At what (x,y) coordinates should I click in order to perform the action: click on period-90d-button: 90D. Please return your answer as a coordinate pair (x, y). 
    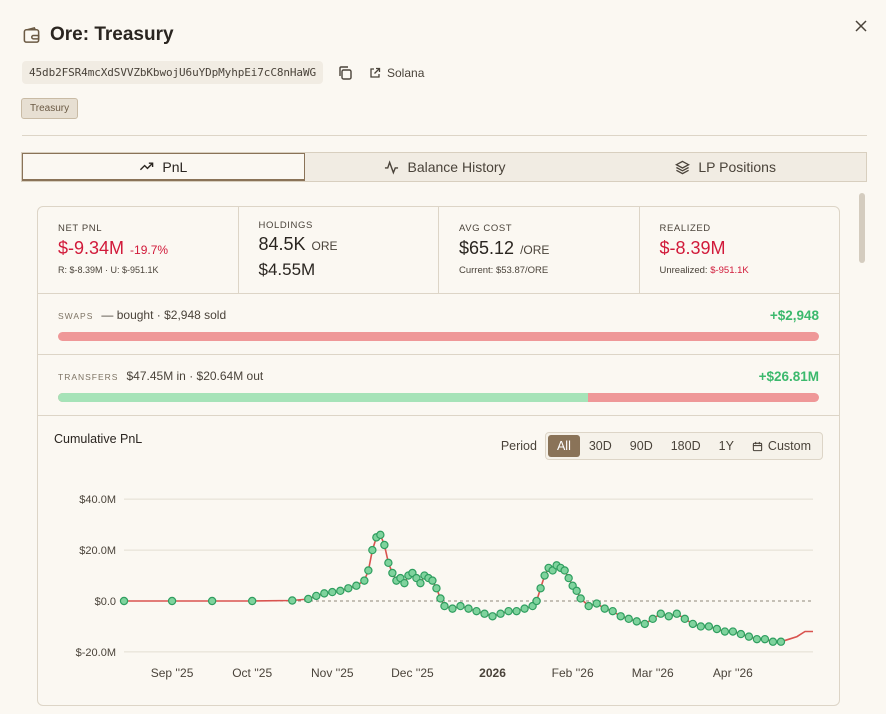
    Looking at the image, I should click on (641, 446).